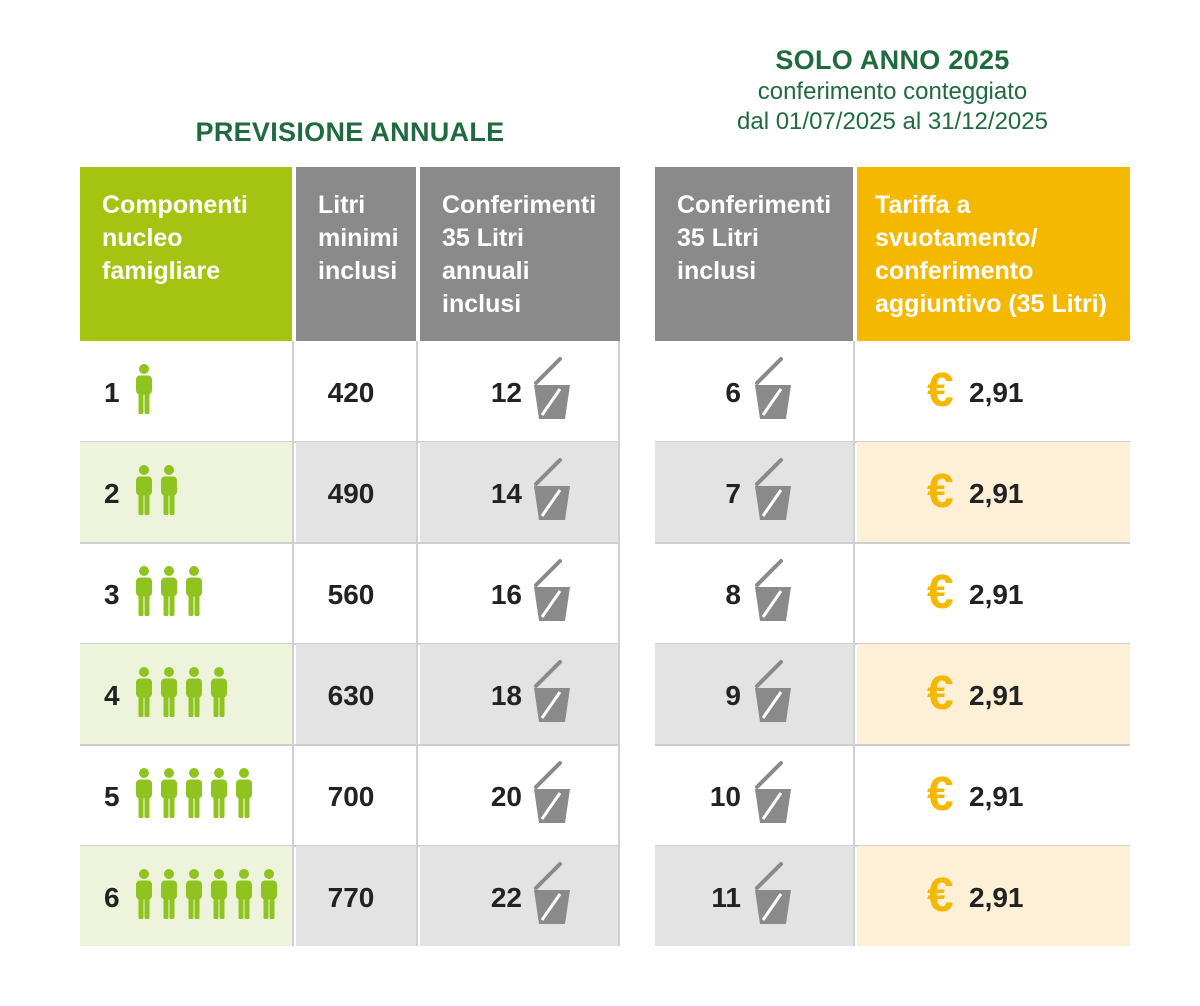 Image resolution: width=1200 pixels, height=1006 pixels. I want to click on table-row: 2 490 14 7 €2,91, so click(600, 492).